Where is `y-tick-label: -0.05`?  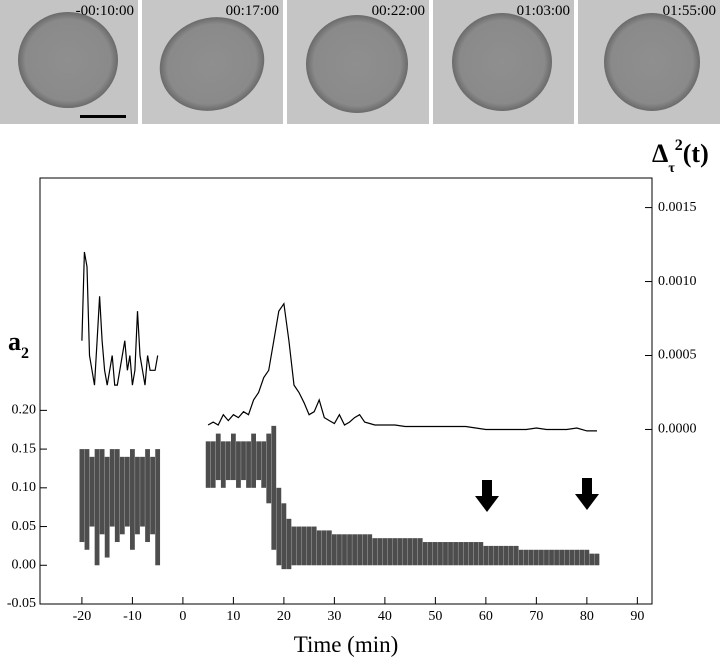 y-tick-label: -0.05 is located at coordinates (21, 603).